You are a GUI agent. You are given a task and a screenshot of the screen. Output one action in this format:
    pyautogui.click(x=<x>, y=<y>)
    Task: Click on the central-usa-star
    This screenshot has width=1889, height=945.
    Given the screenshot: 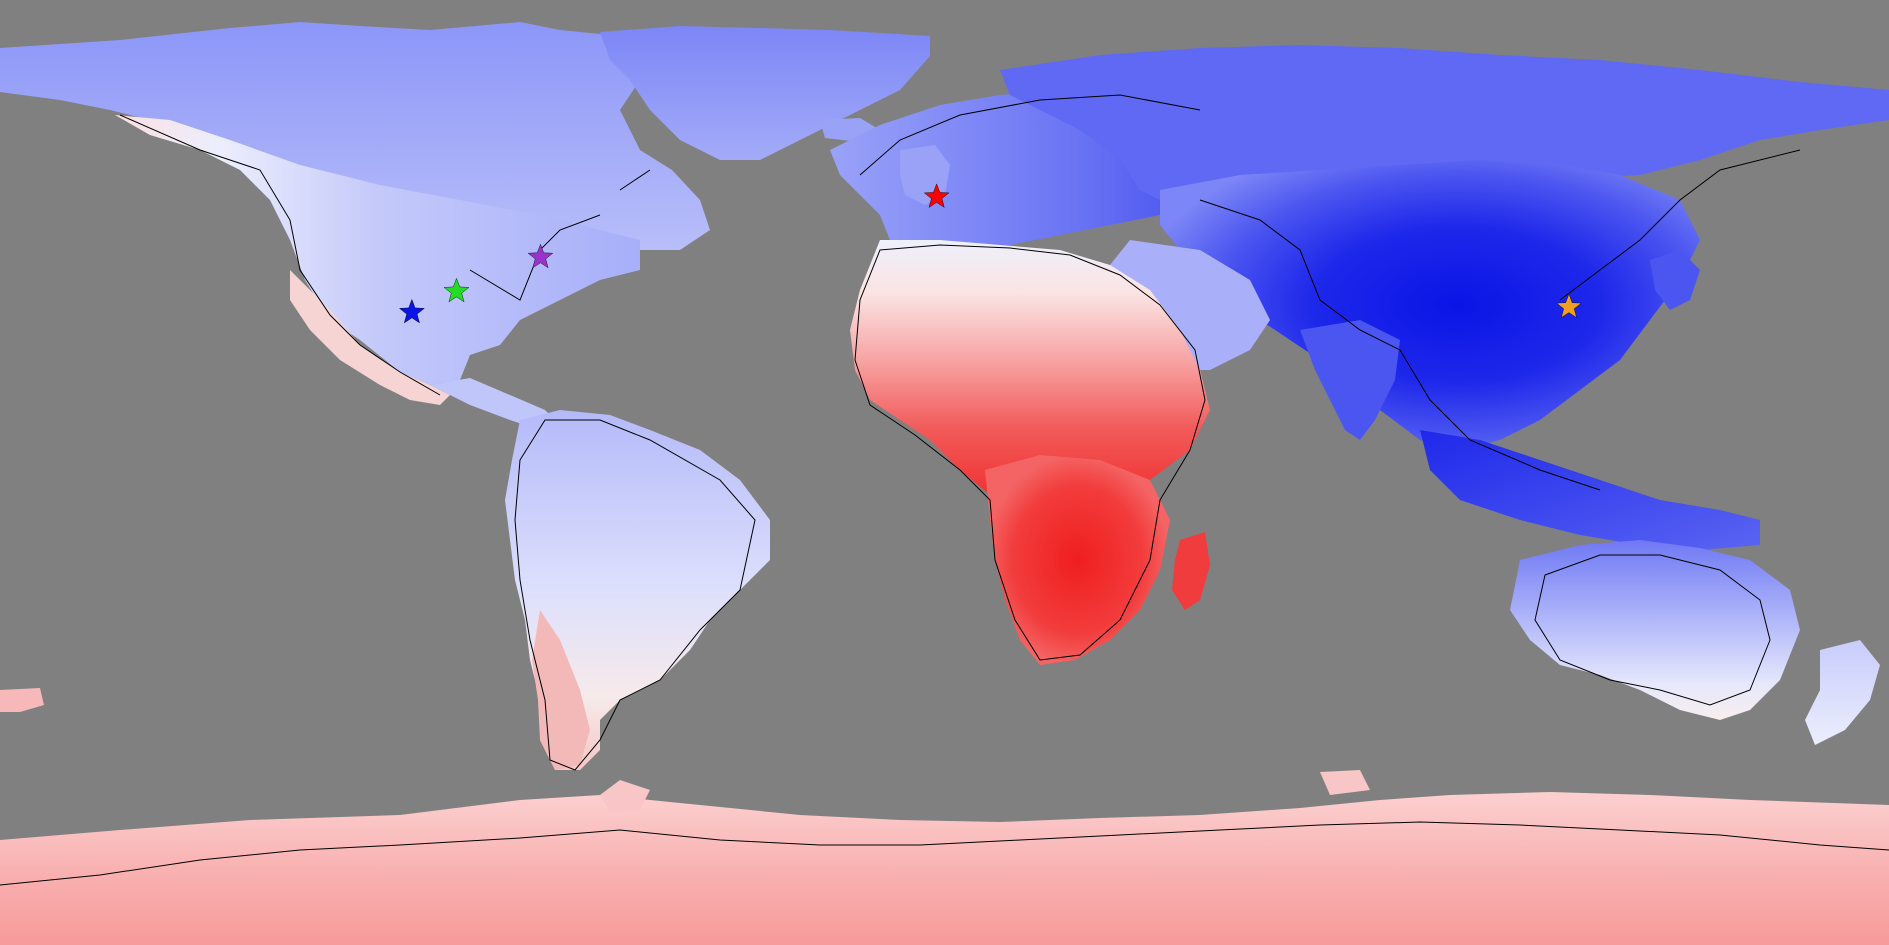 What is the action you would take?
    pyautogui.click(x=456, y=290)
    